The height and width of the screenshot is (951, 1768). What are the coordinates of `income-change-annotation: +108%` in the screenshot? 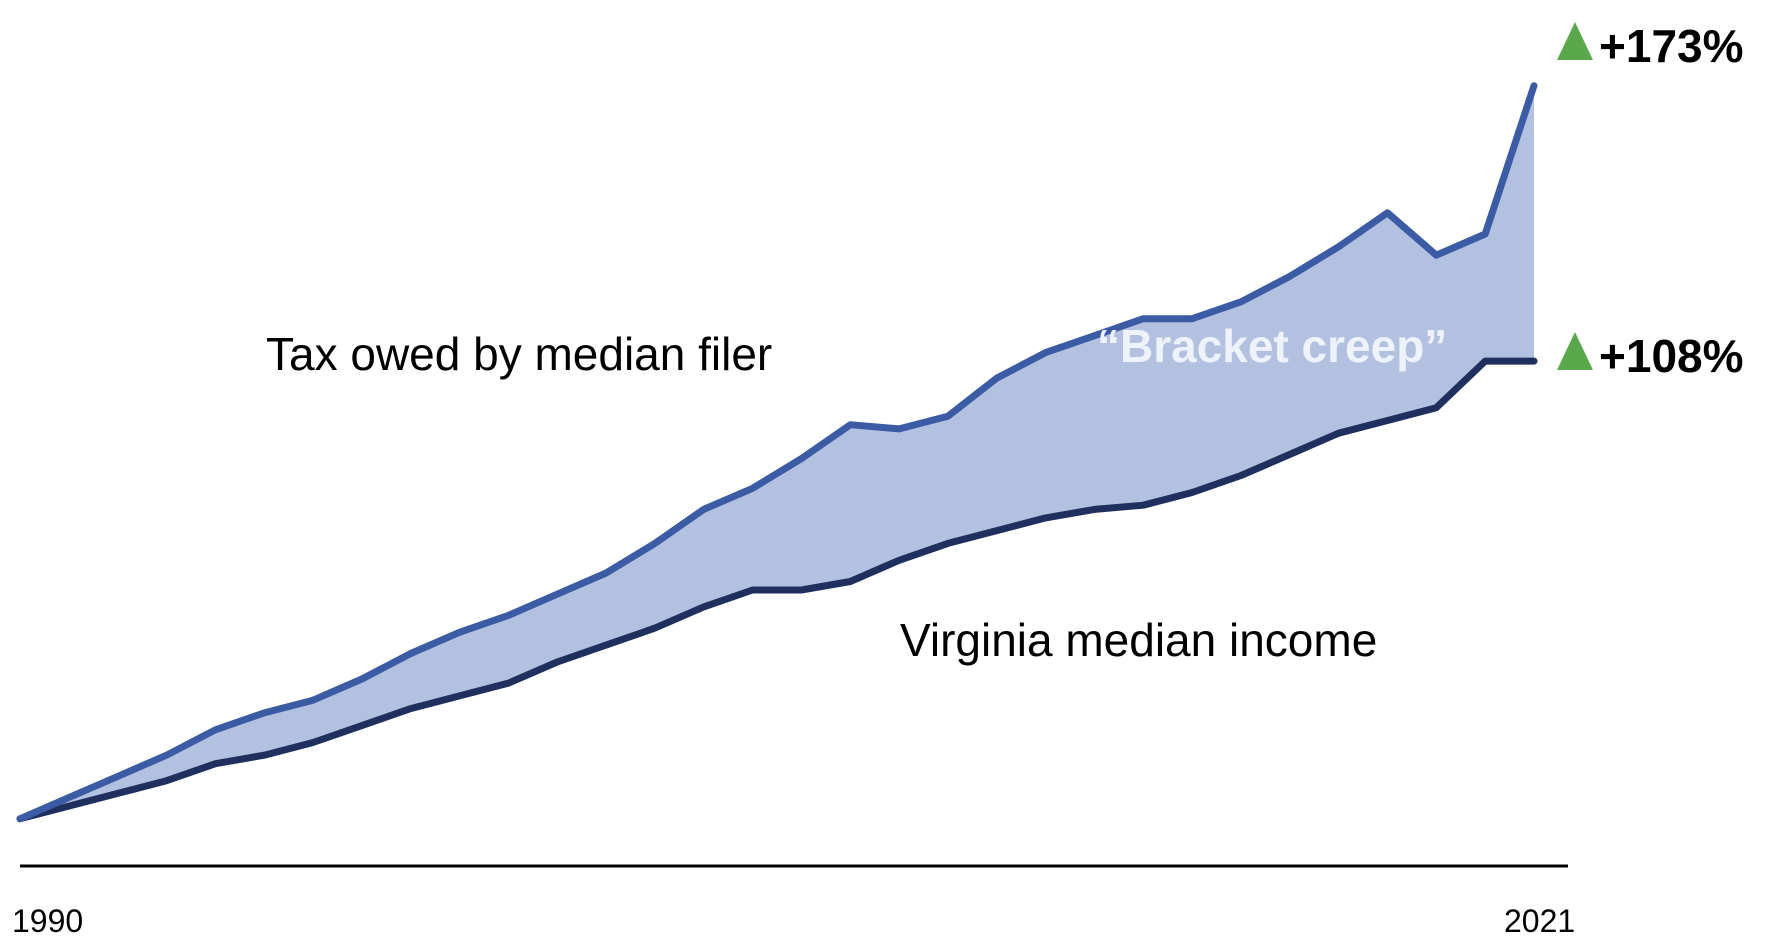 It's located at (1650, 356).